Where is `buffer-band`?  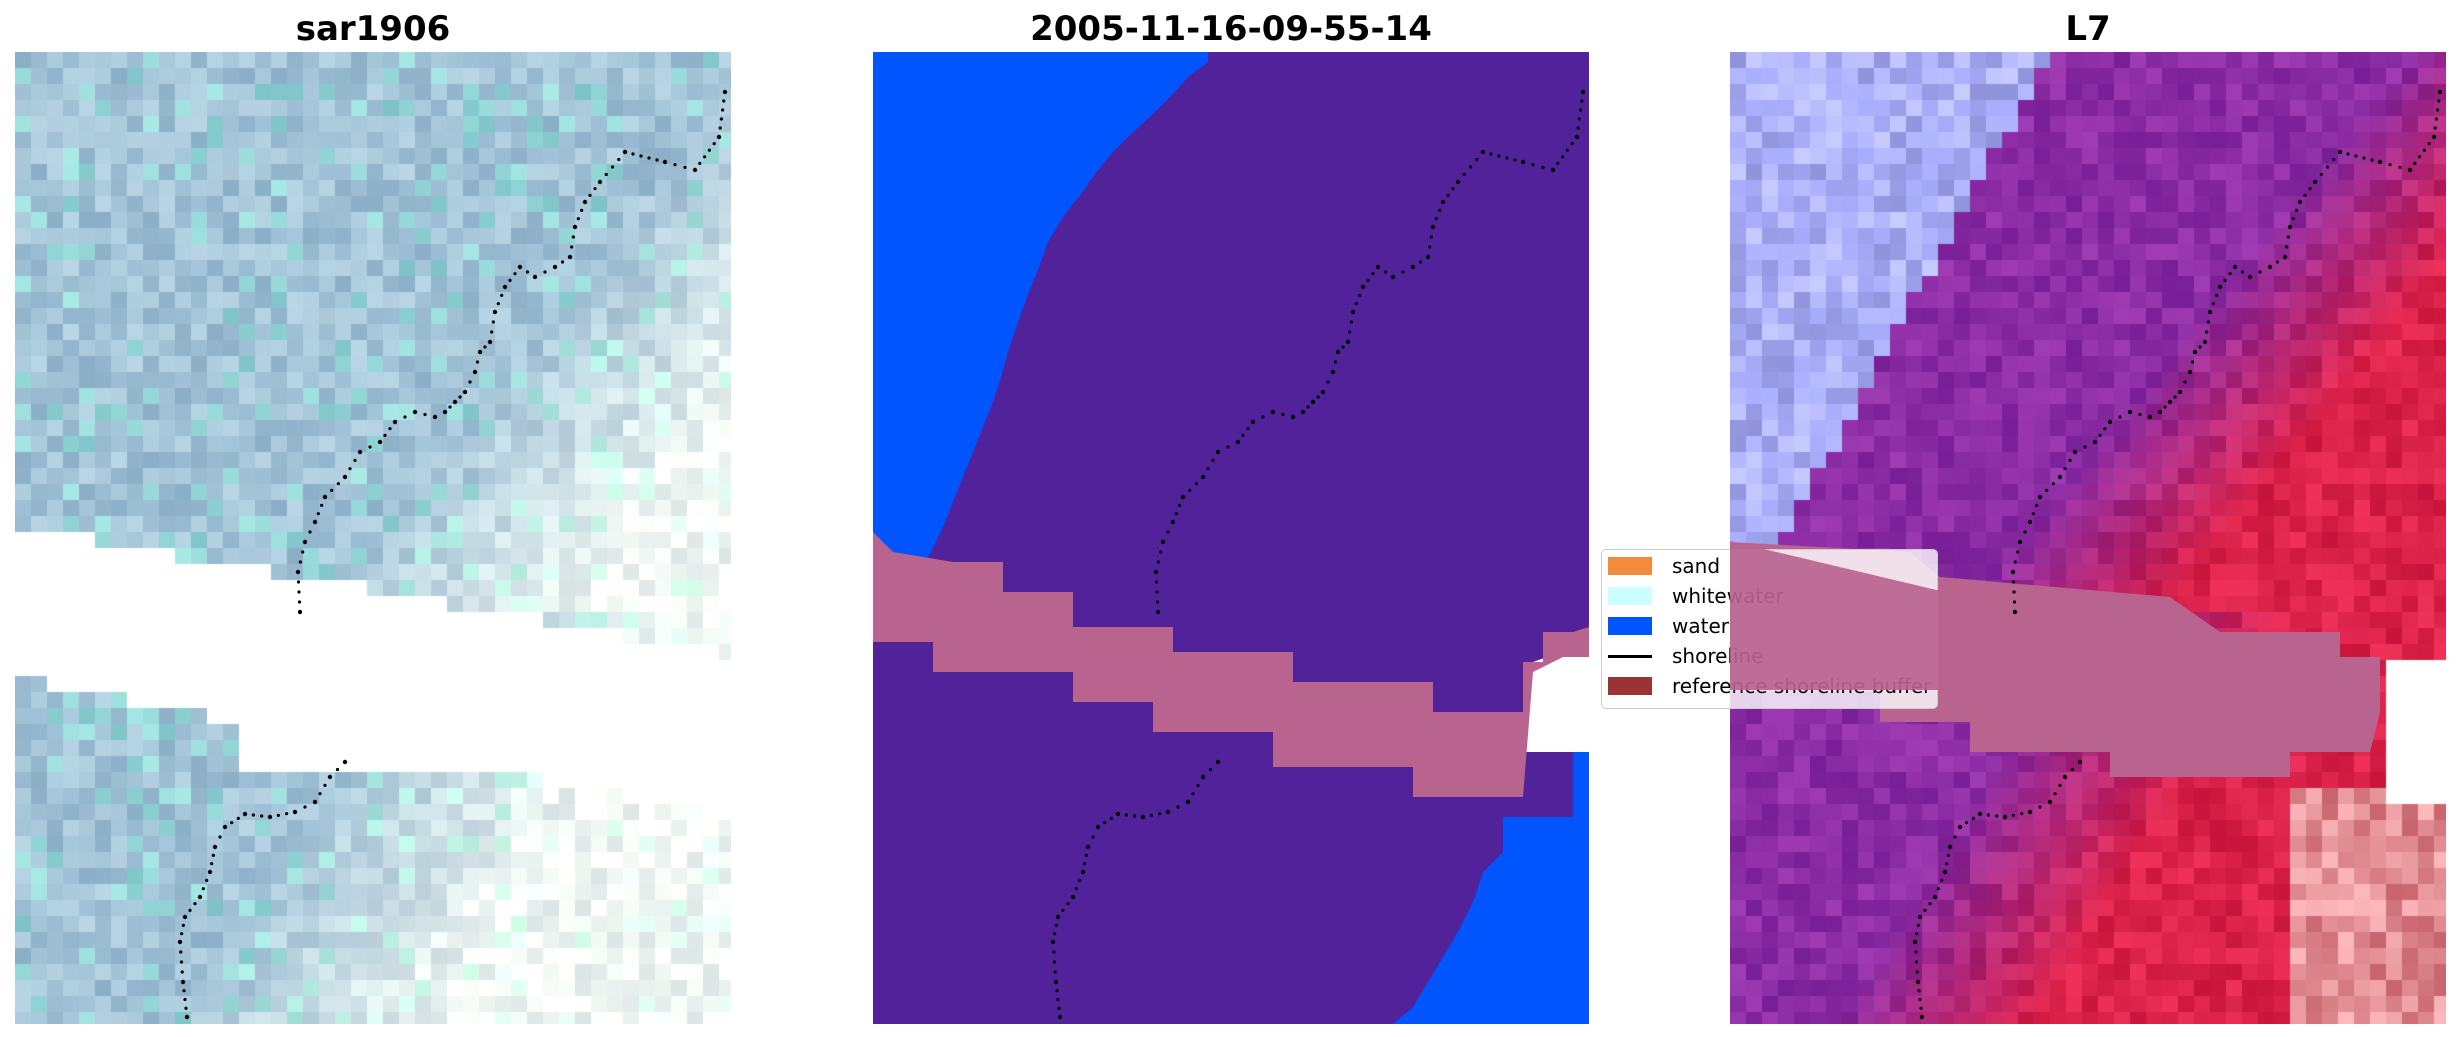
buffer-band is located at coordinates (1231, 664).